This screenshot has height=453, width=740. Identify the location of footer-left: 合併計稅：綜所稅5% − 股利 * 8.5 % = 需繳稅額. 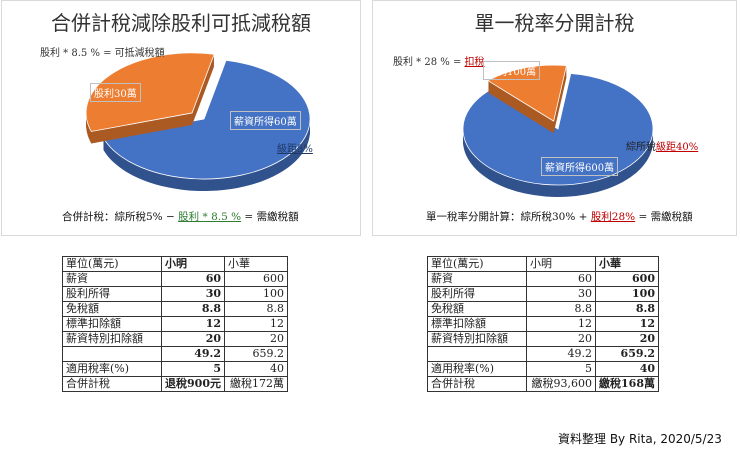
(180, 216).